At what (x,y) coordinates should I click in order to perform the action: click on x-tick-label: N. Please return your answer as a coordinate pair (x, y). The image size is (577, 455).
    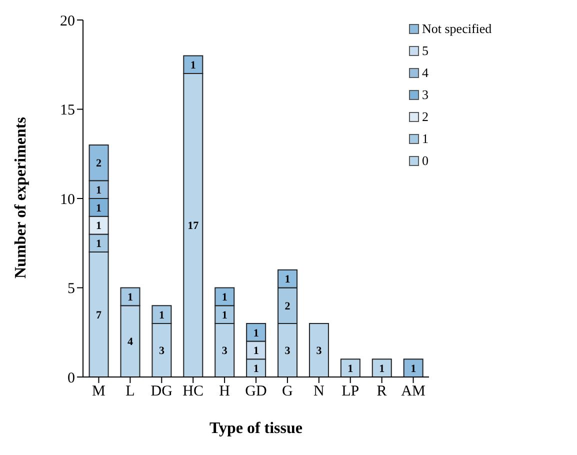
    Looking at the image, I should click on (318, 392).